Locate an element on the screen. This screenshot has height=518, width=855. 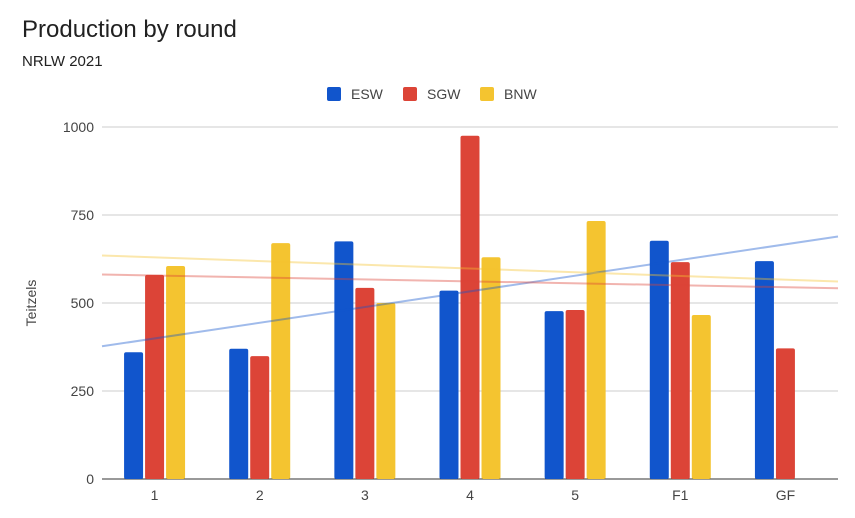
chart-subtitle: NRLW 2021 is located at coordinates (62, 61).